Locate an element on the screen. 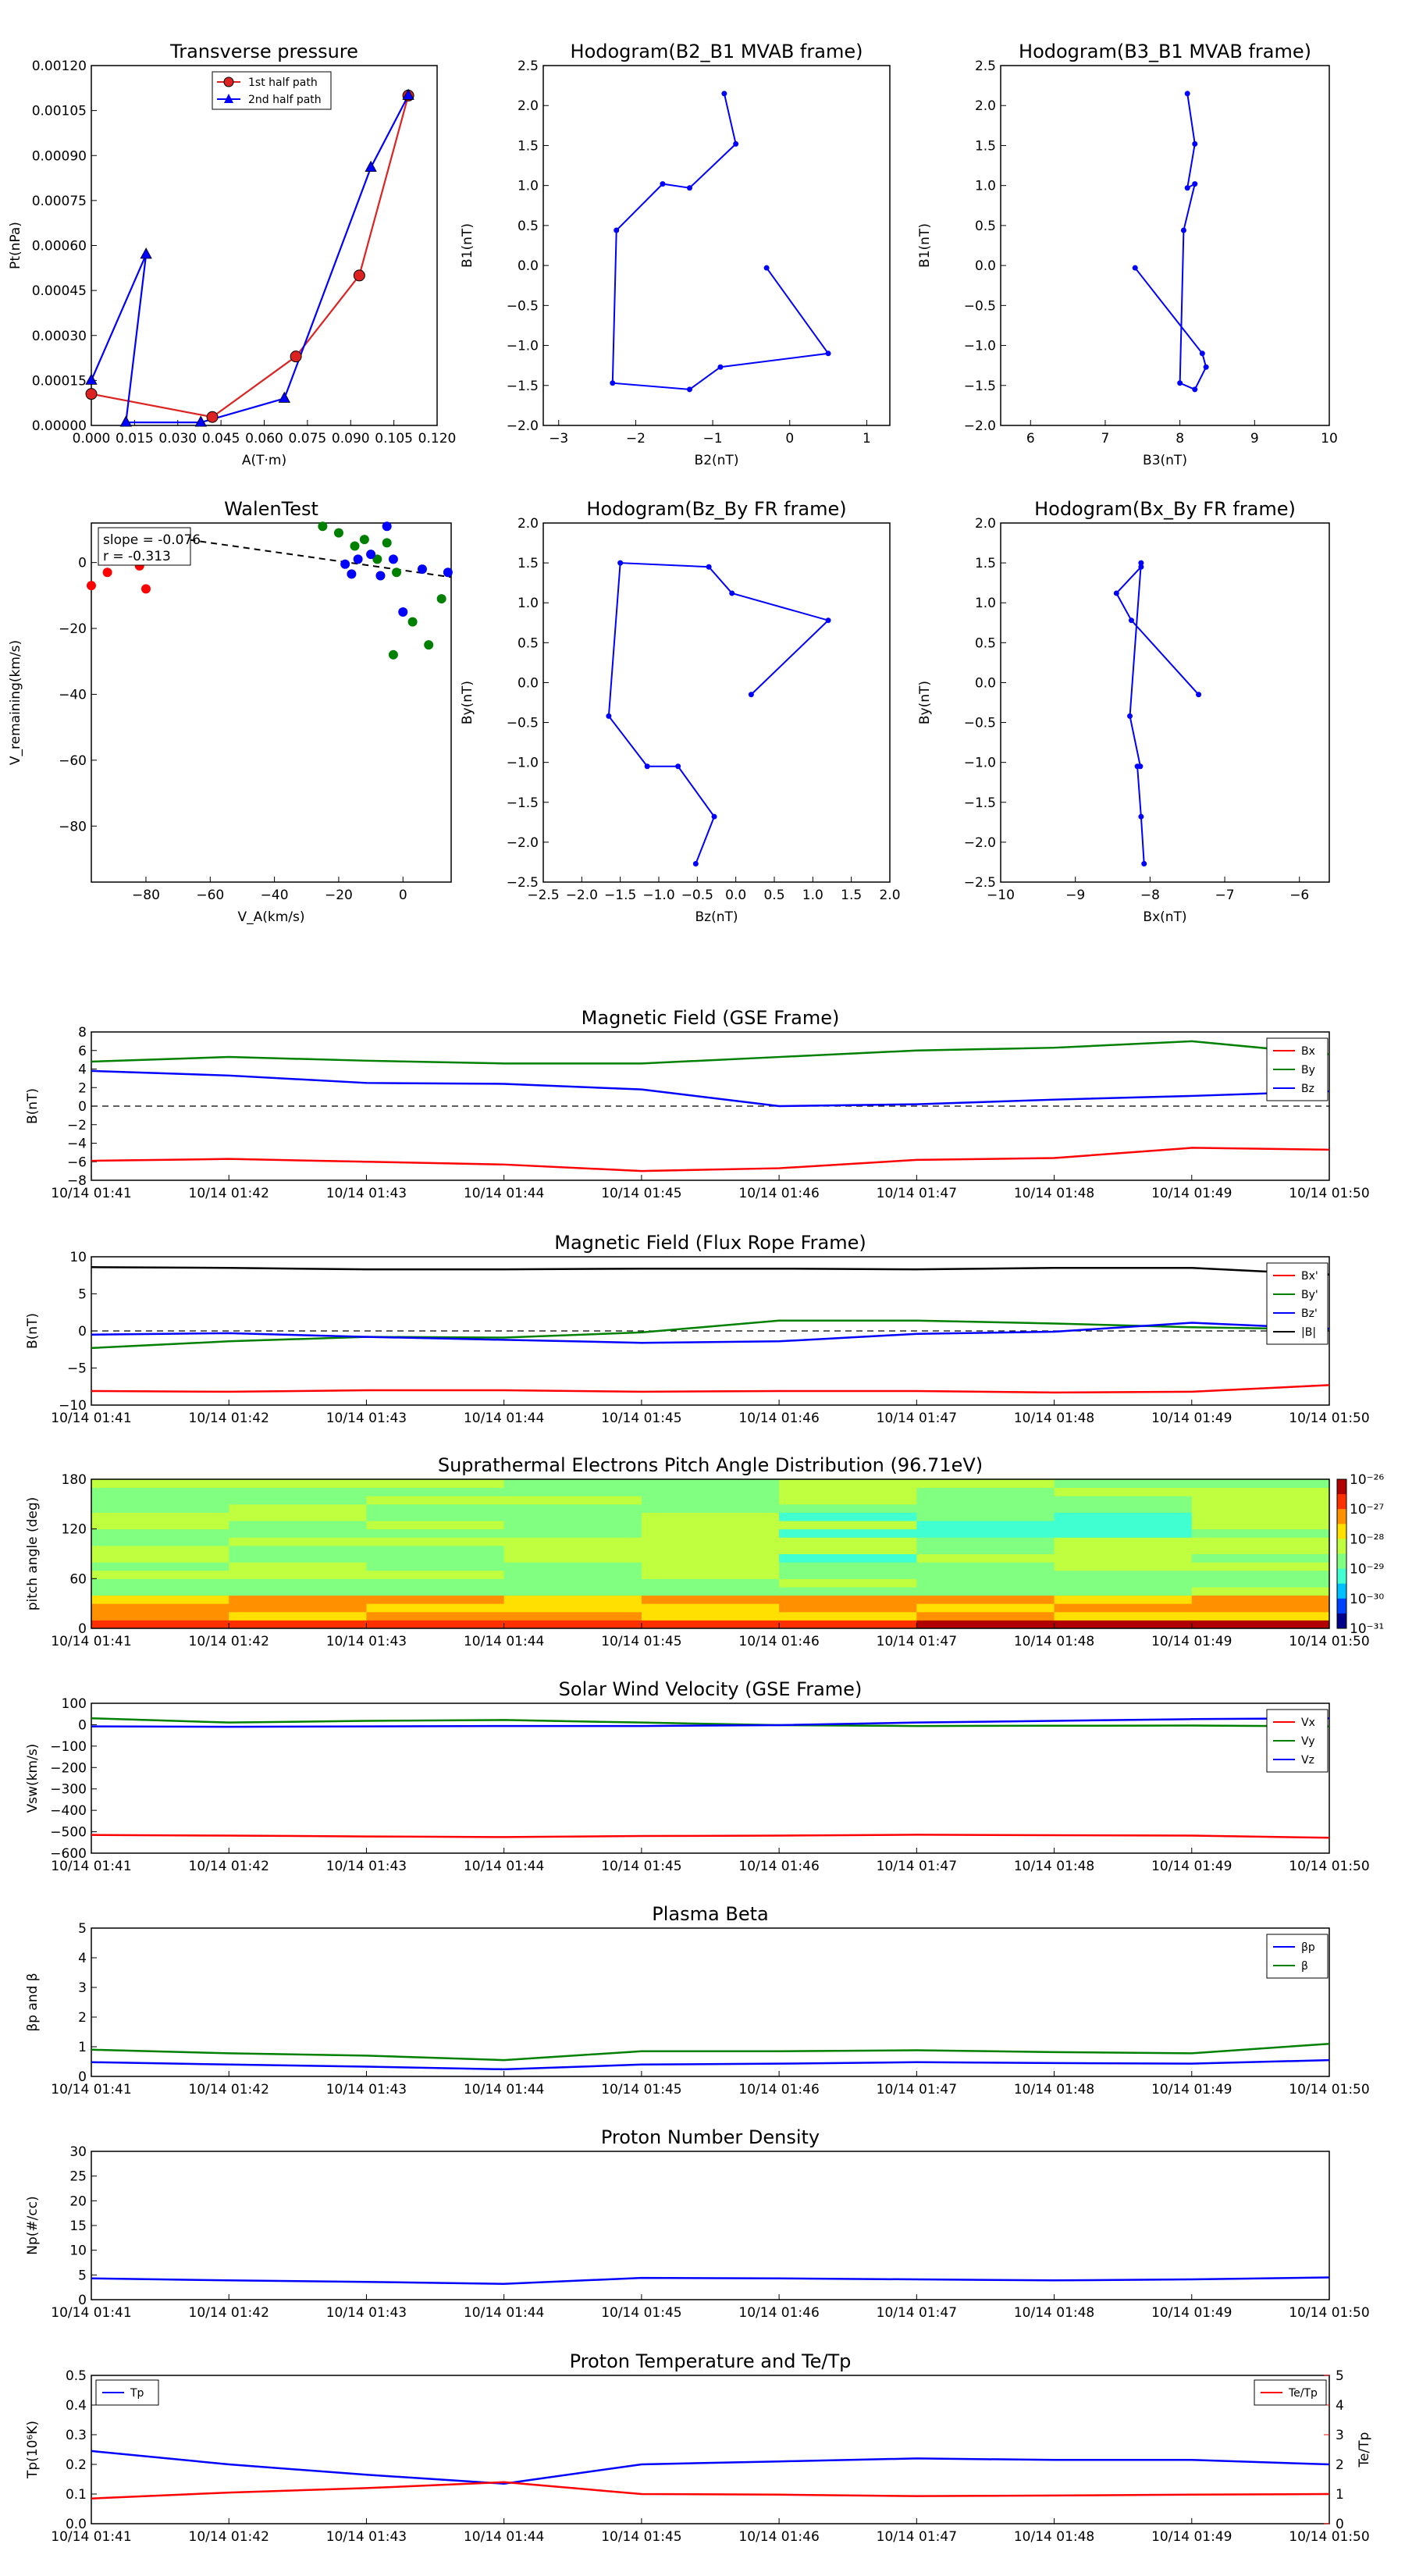 The image size is (1405, 2576). b-gse-ytick-label: 2 is located at coordinates (82, 1088).